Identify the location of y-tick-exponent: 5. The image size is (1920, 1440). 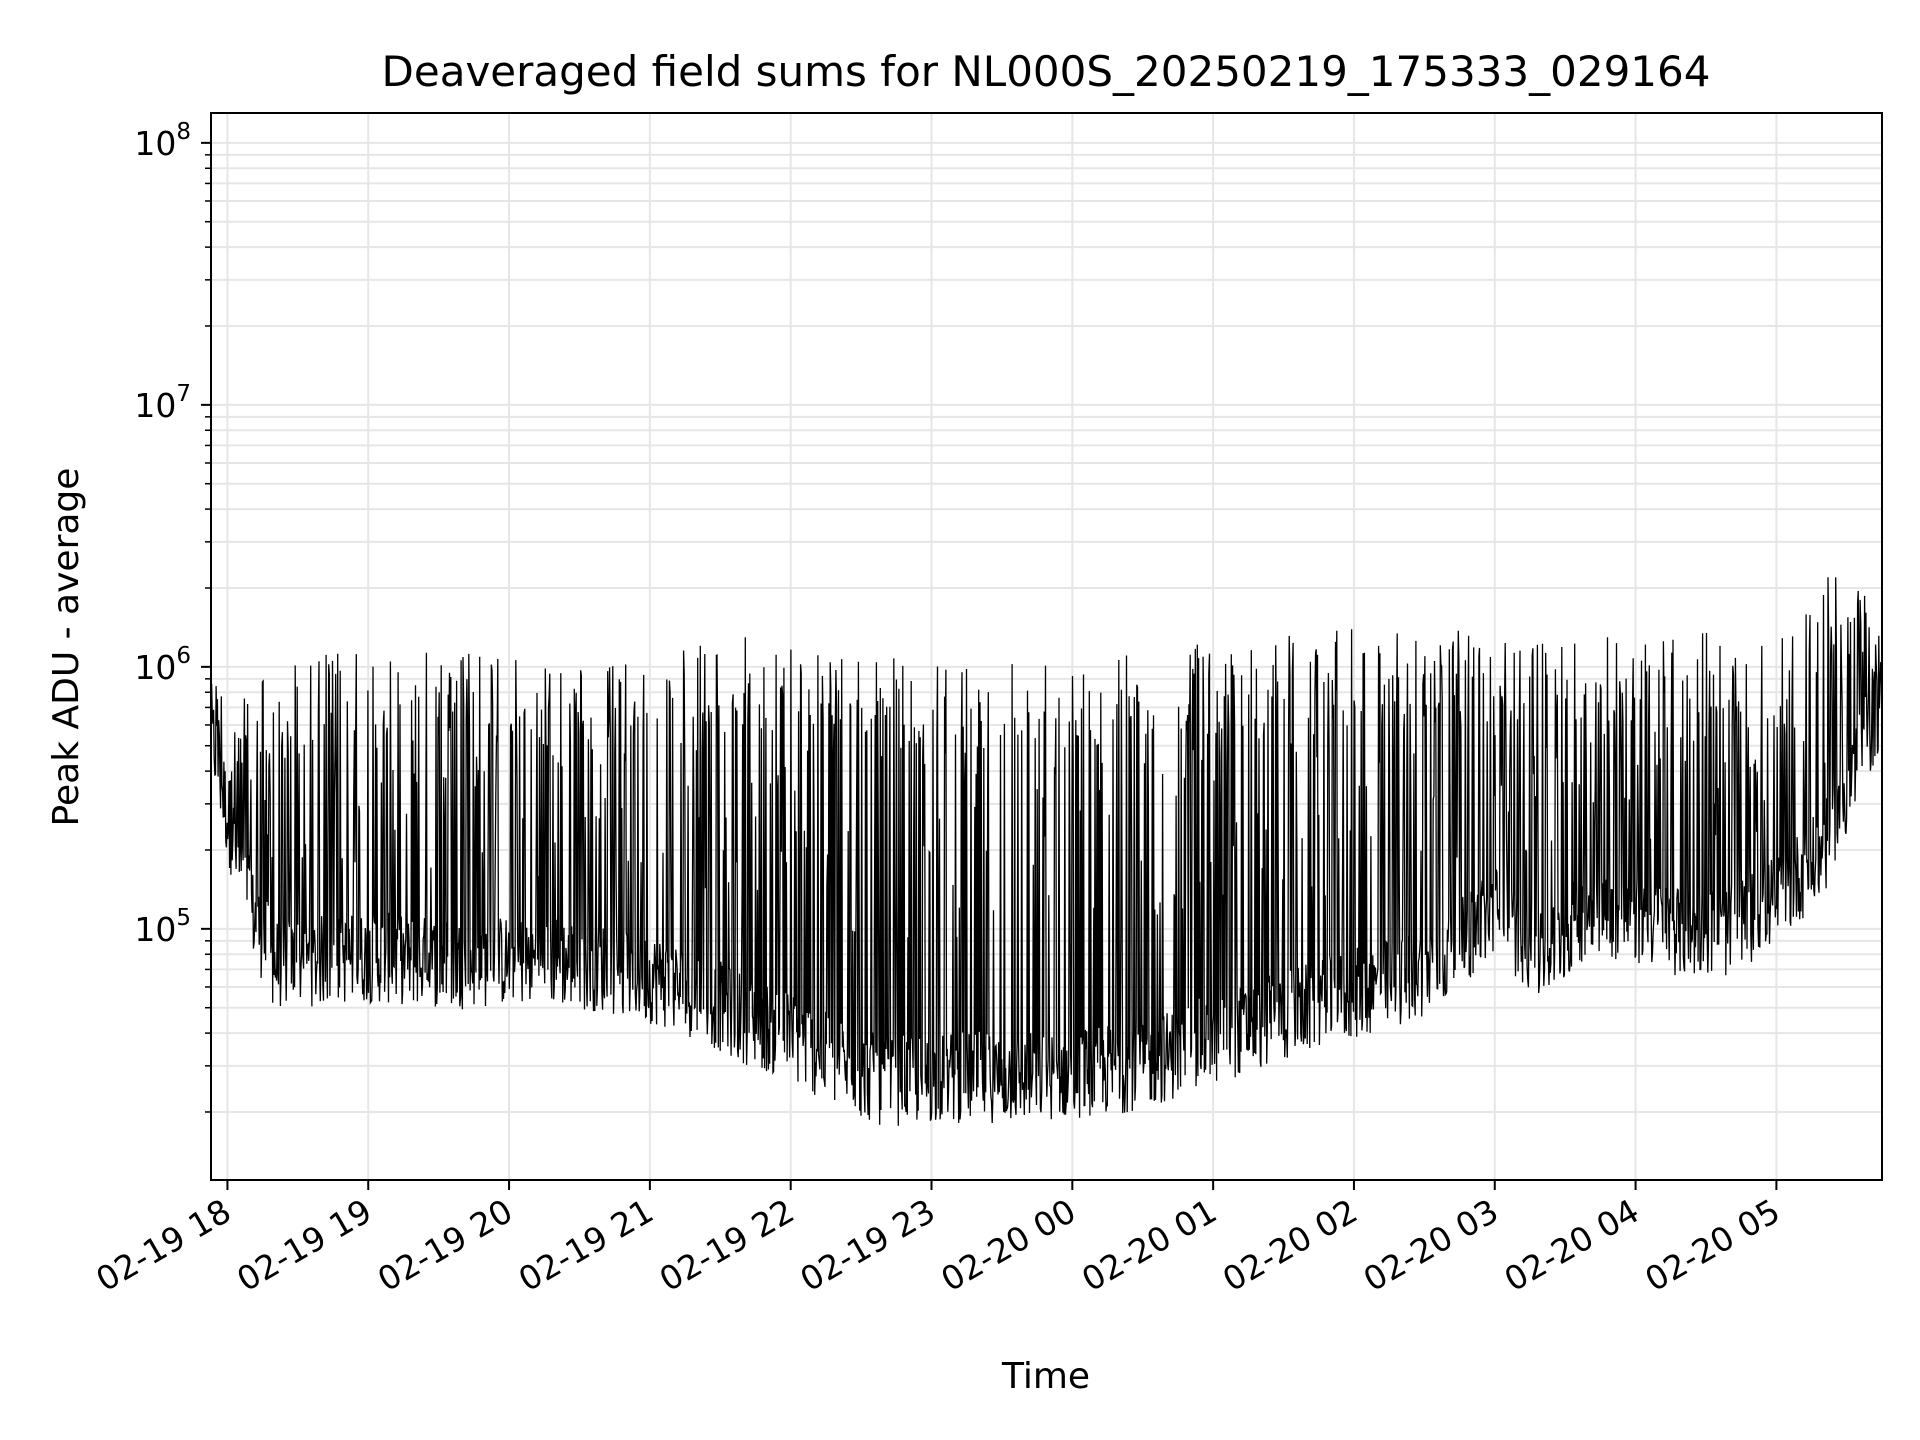
(183, 918).